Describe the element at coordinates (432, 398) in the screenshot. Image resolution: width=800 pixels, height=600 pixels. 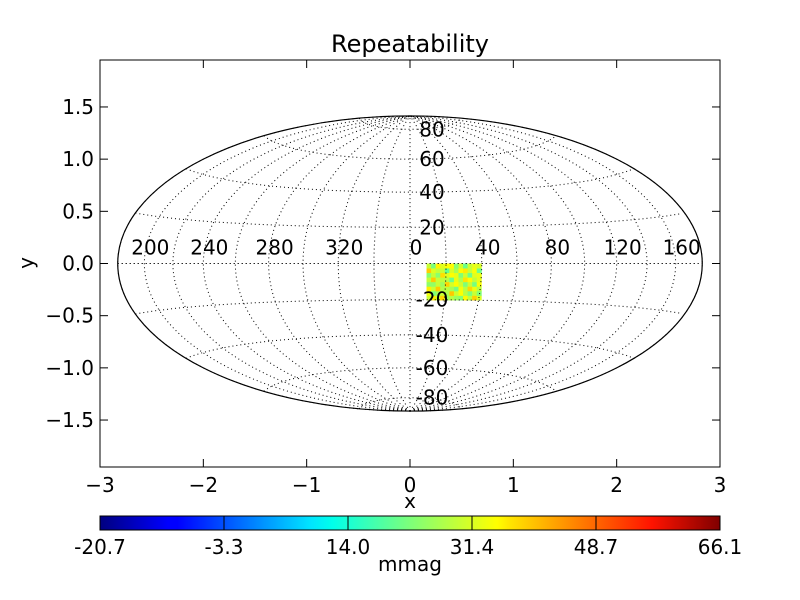
I see `parallel-label: -80` at that location.